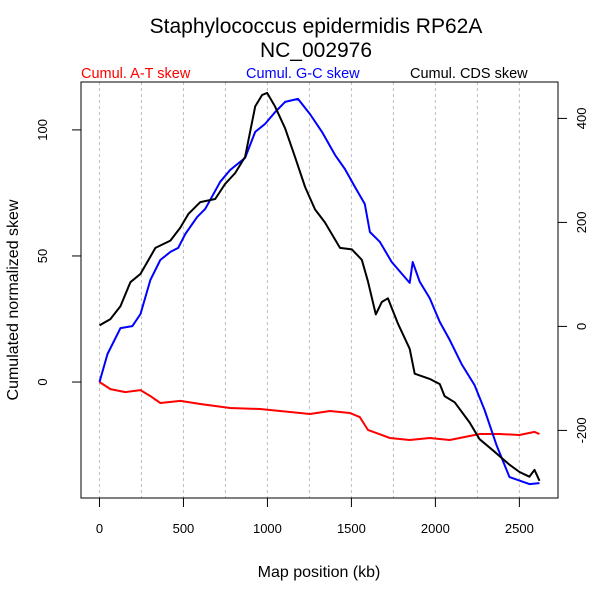 The height and width of the screenshot is (600, 600). Describe the element at coordinates (581, 119) in the screenshot. I see `y-tick-label-right: 400` at that location.